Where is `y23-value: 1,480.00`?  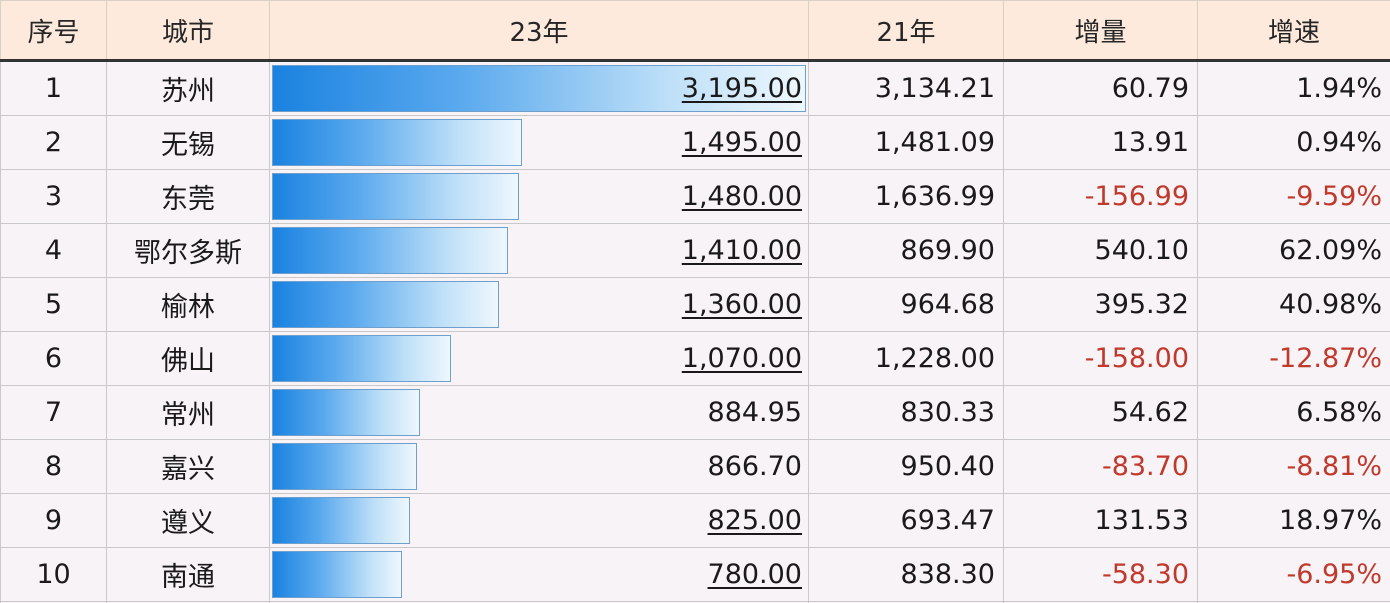
y23-value: 1,480.00 is located at coordinates (741, 196).